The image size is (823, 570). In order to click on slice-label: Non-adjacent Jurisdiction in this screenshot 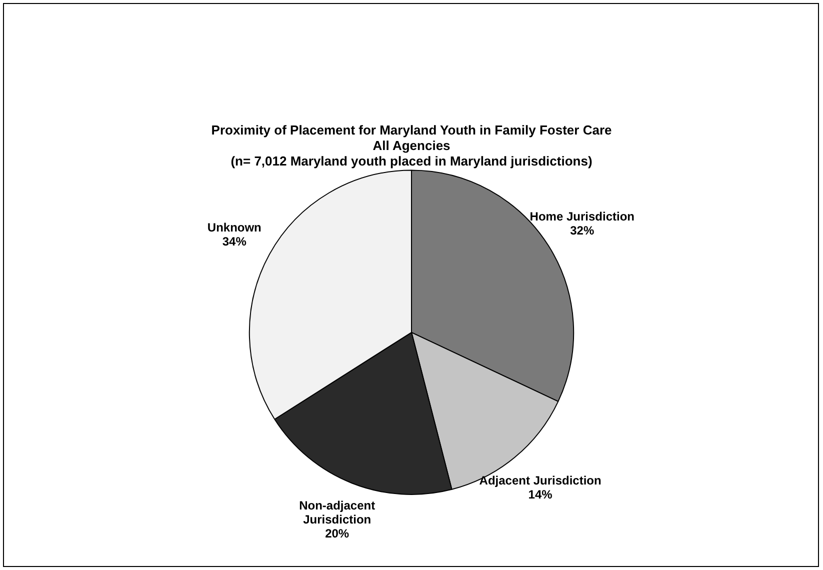, I will do `click(337, 512)`.